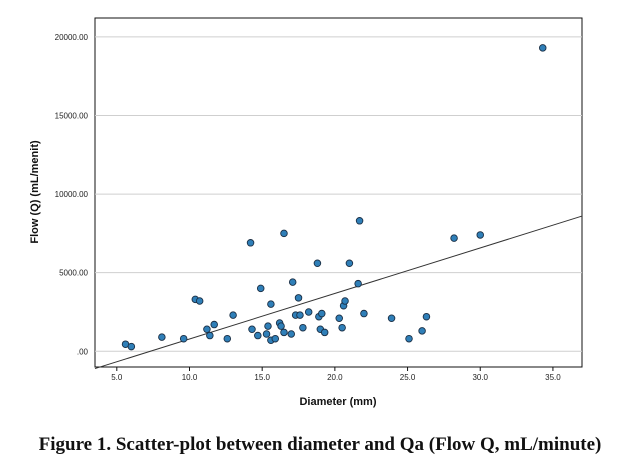 Image resolution: width=640 pixels, height=469 pixels. What do you see at coordinates (83, 351) in the screenshot?
I see `y-tick-label: .00` at bounding box center [83, 351].